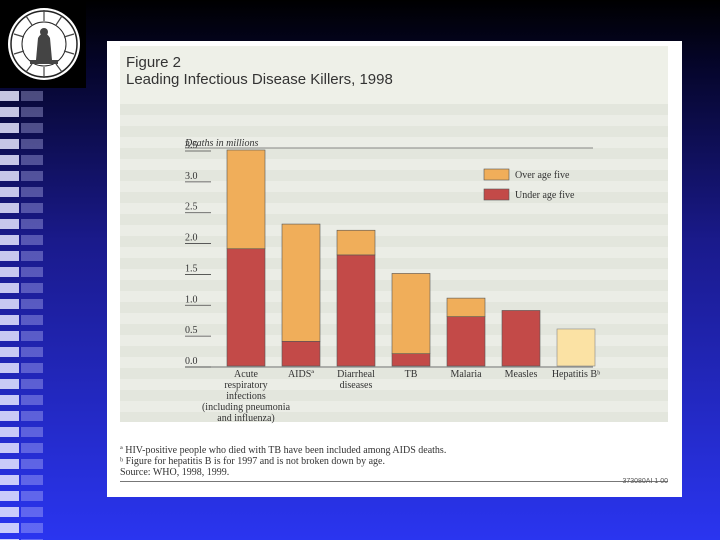  I want to click on category-label: Diarrheal, so click(356, 374).